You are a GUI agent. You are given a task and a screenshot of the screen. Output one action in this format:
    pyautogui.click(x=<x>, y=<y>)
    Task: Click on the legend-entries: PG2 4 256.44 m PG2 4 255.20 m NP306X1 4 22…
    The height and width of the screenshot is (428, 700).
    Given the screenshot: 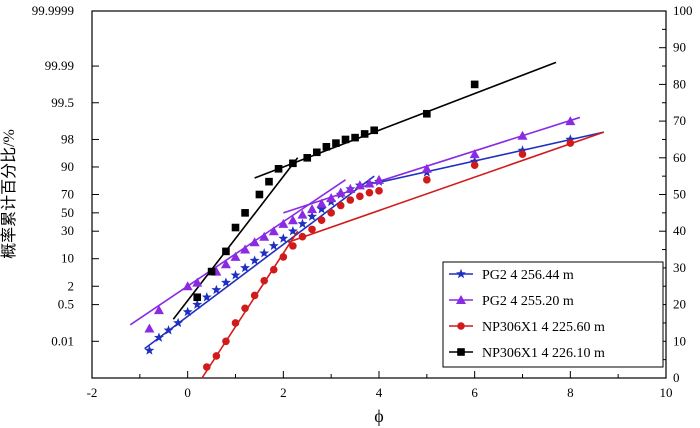 What is the action you would take?
    pyautogui.click(x=527, y=314)
    